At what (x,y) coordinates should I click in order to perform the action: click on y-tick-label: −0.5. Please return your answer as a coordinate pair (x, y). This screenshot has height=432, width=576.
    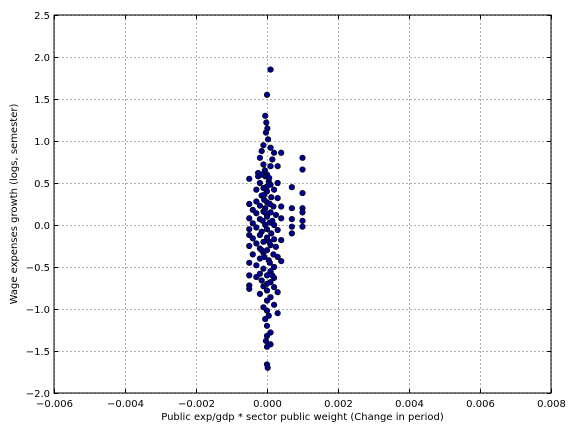
    Looking at the image, I should click on (38, 268).